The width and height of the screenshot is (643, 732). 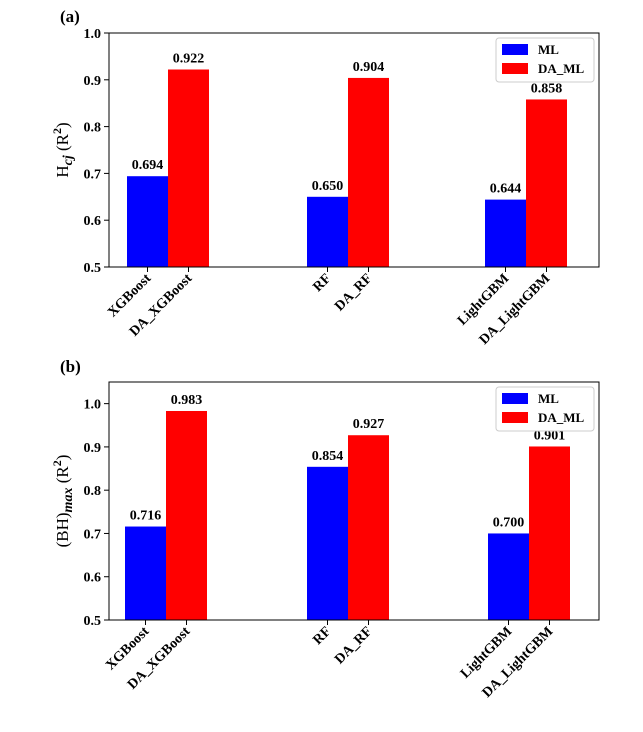 I want to click on data-label: 0.901, so click(x=550, y=435).